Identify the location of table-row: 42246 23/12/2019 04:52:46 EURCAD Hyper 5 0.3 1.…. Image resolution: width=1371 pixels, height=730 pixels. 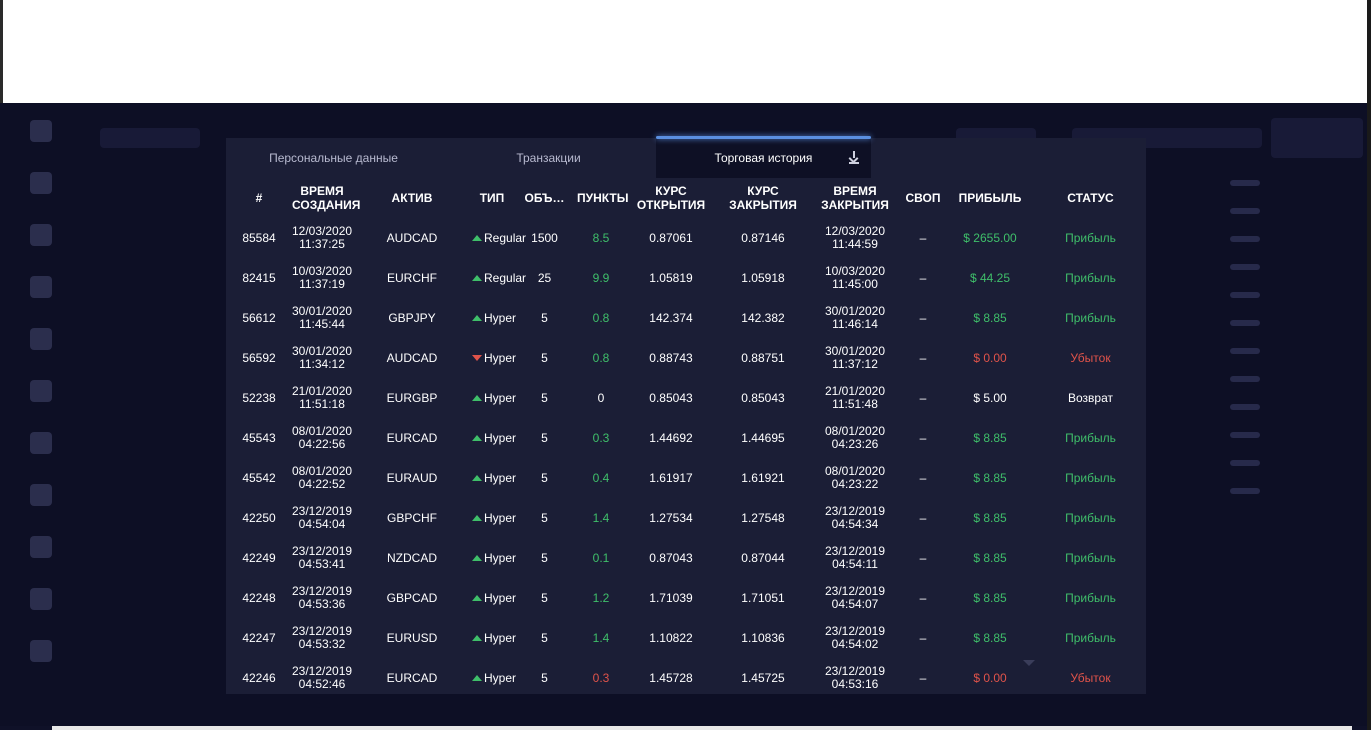
(686, 678).